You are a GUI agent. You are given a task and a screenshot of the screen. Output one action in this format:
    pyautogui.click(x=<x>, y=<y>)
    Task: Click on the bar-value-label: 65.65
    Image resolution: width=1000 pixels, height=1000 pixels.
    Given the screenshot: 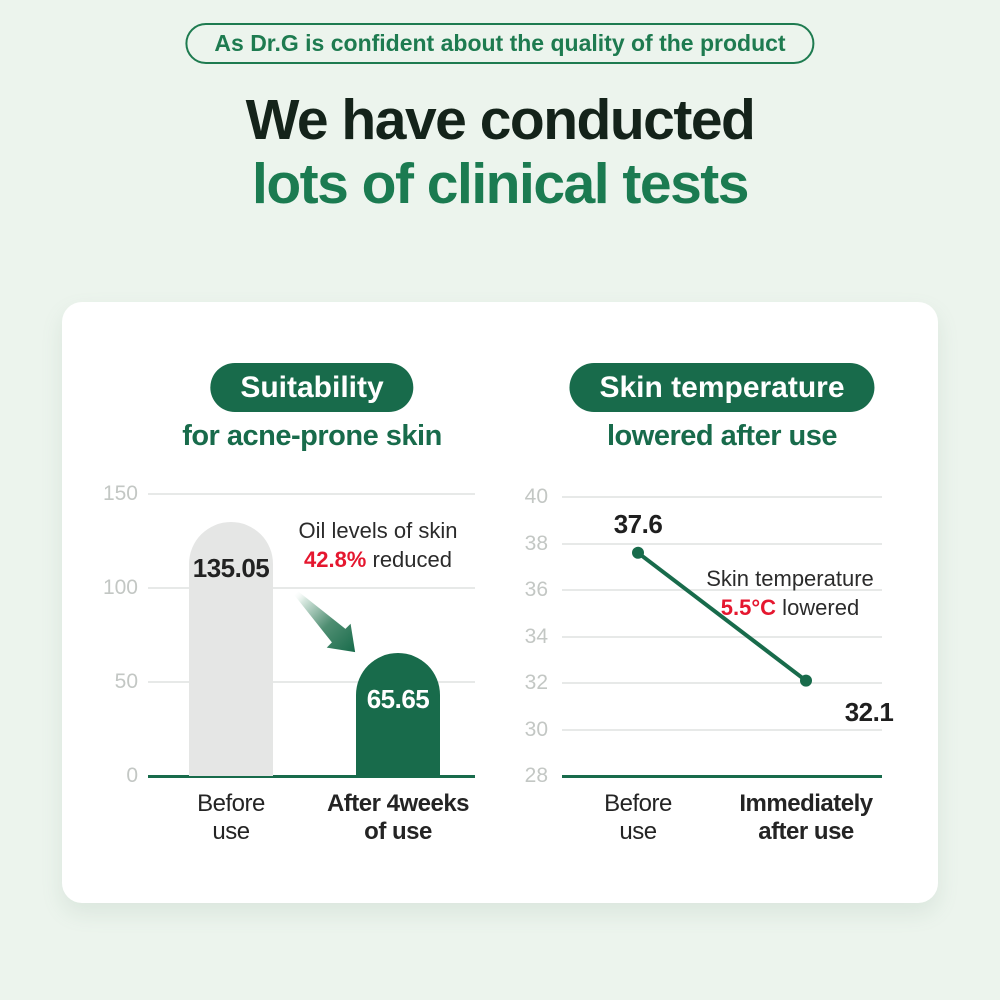 What is the action you would take?
    pyautogui.click(x=398, y=698)
    